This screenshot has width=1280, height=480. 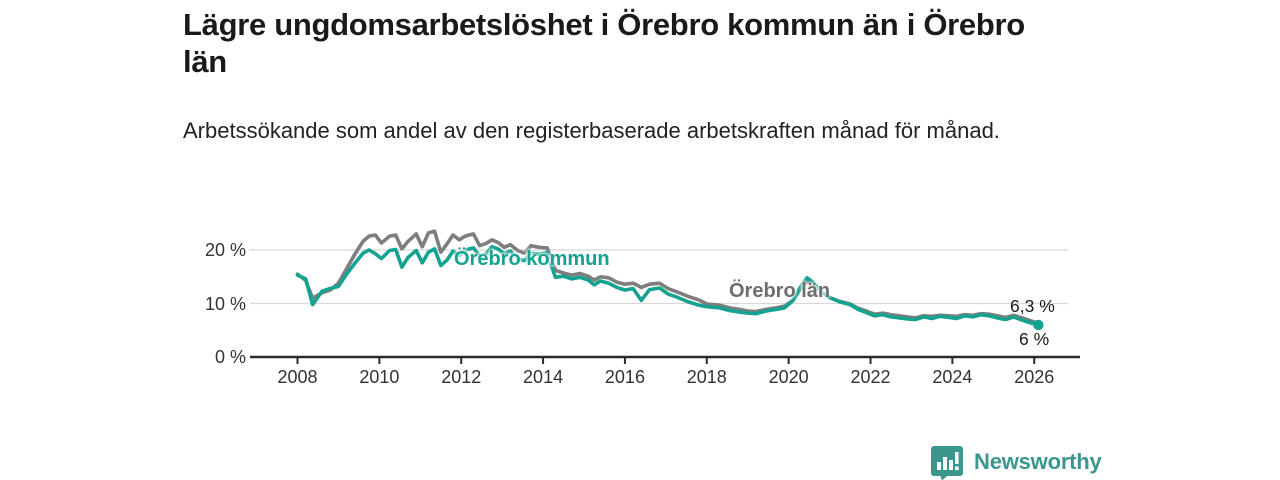 I want to click on x-axis-tick-label: 2022, so click(x=870, y=377).